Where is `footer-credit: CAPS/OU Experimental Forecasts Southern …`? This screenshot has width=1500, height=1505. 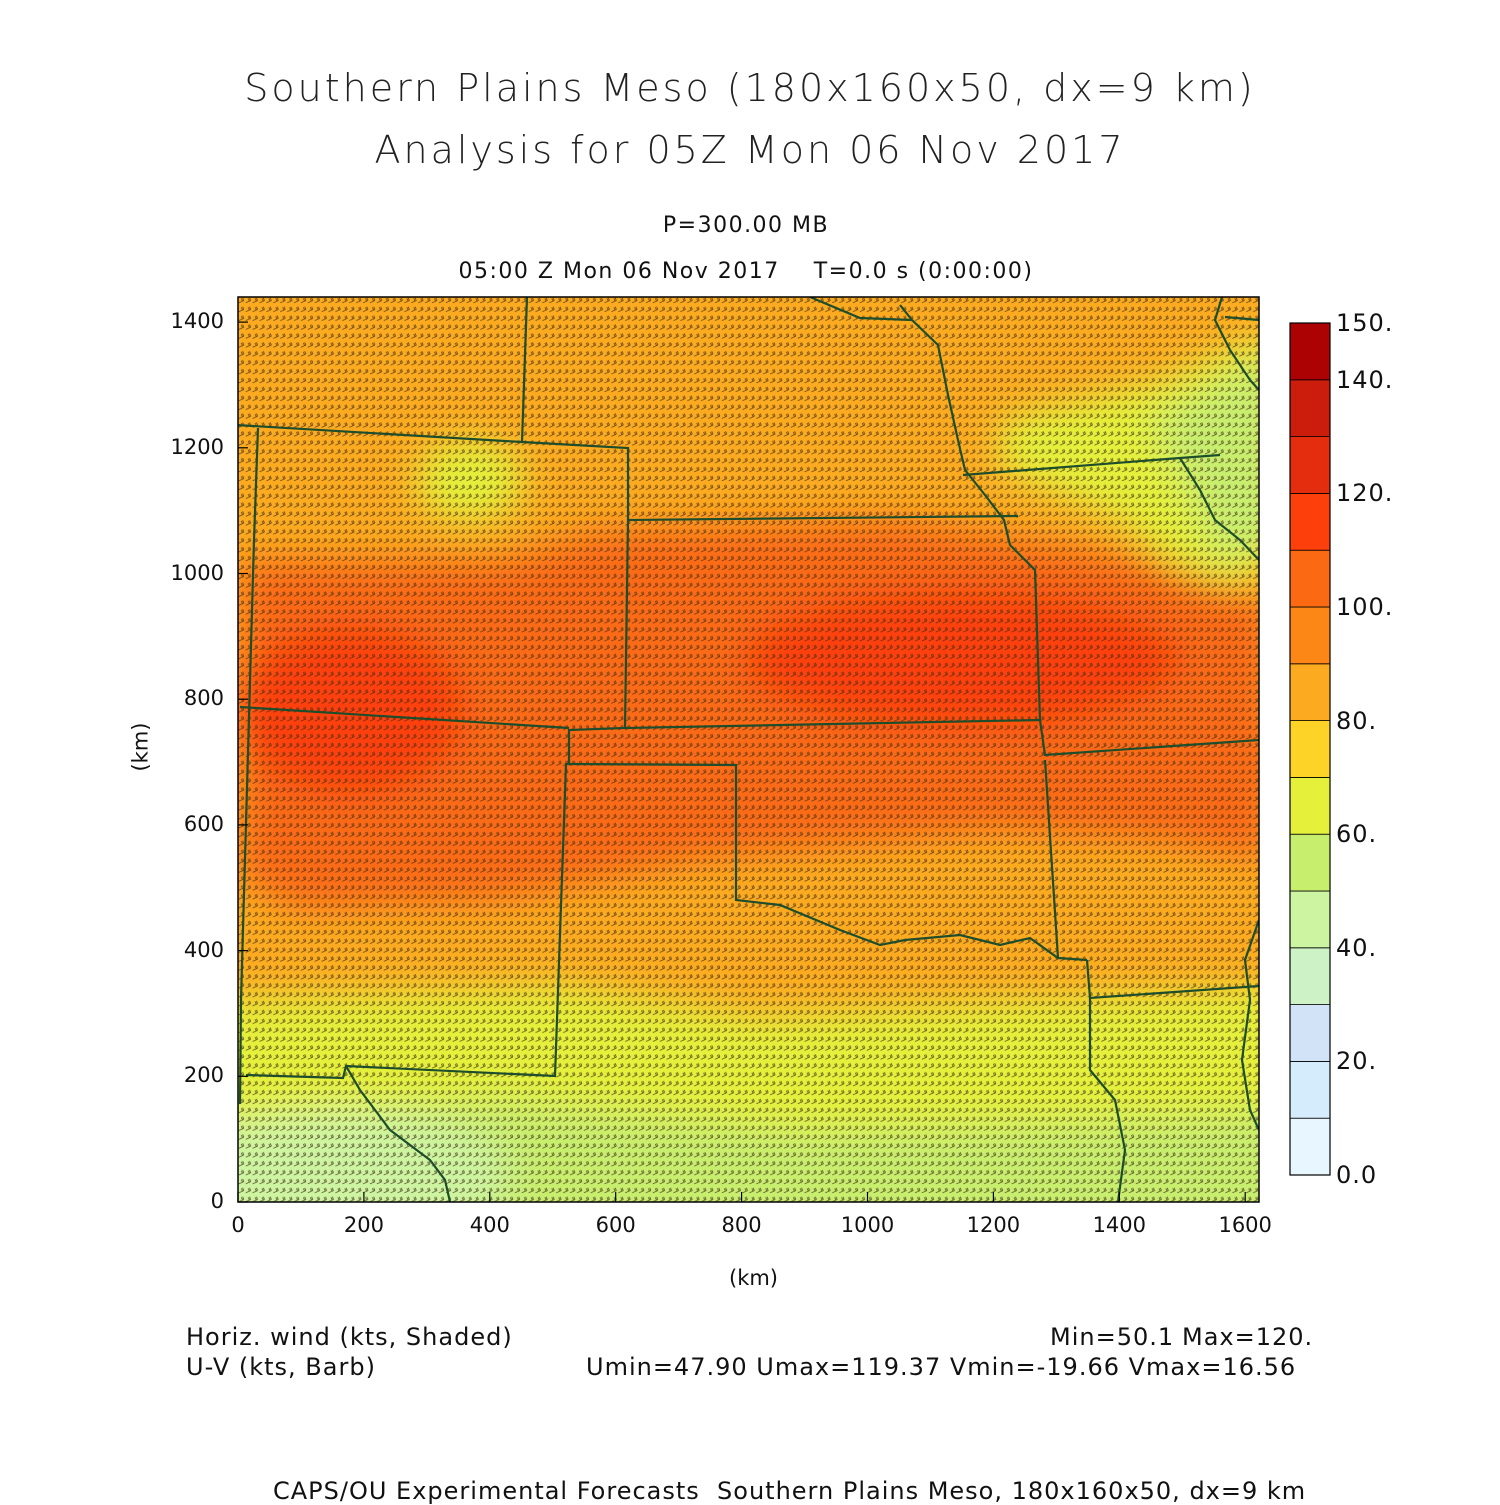 footer-credit: CAPS/OU Experimental Forecasts Southern … is located at coordinates (790, 1491).